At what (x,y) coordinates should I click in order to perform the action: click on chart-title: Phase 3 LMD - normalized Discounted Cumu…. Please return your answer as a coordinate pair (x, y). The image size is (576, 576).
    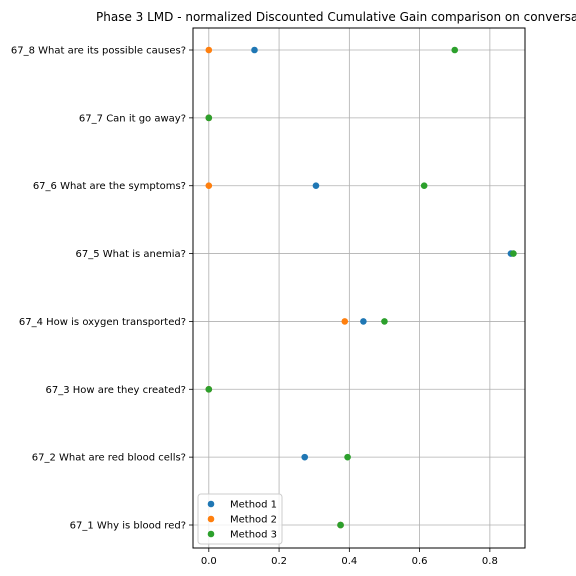
    Looking at the image, I should click on (336, 17).